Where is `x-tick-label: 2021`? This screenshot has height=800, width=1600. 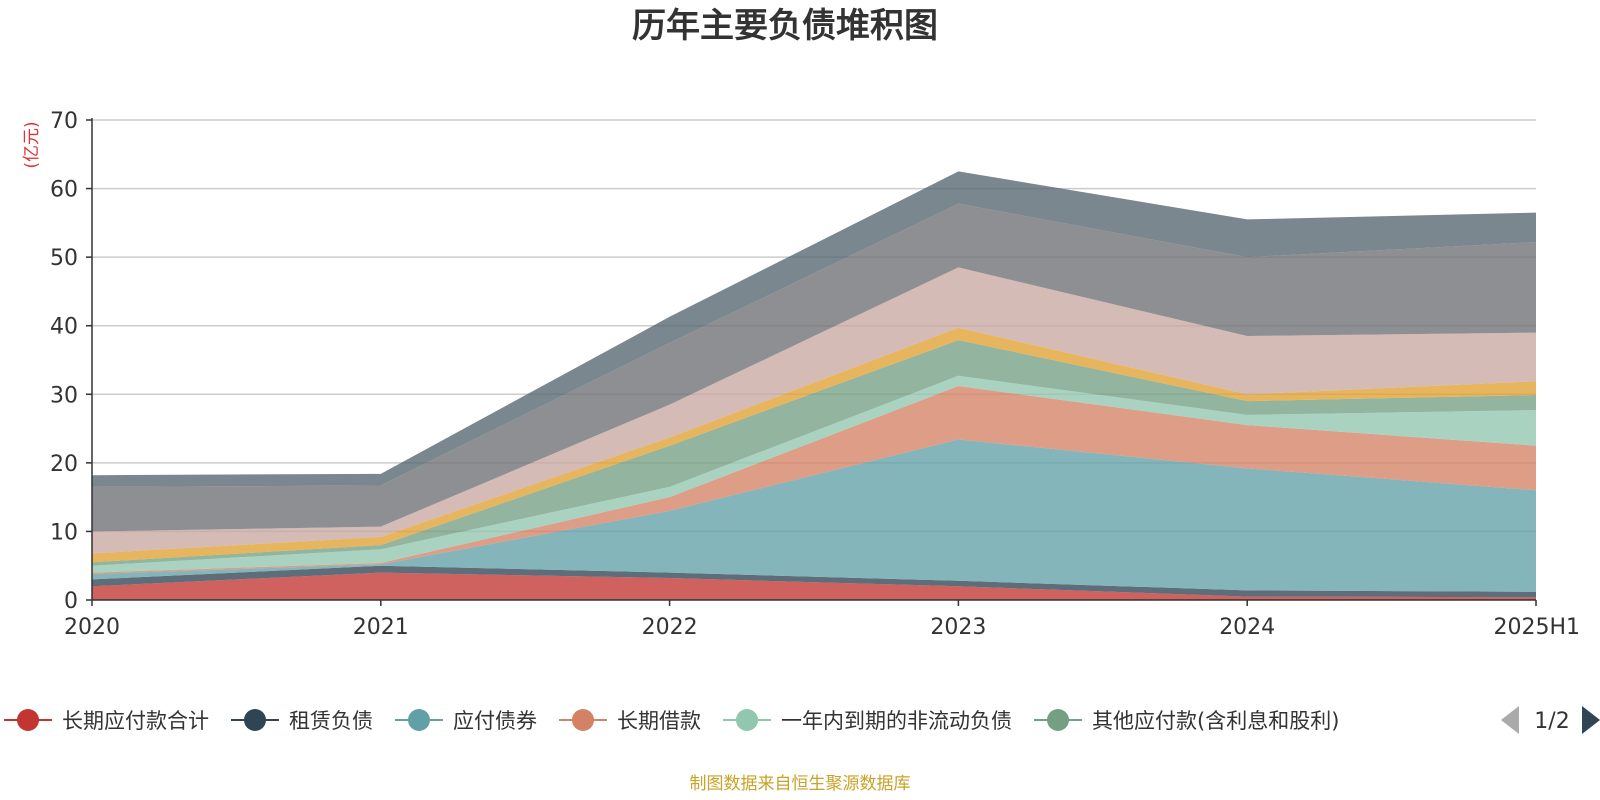
x-tick-label: 2021 is located at coordinates (381, 627).